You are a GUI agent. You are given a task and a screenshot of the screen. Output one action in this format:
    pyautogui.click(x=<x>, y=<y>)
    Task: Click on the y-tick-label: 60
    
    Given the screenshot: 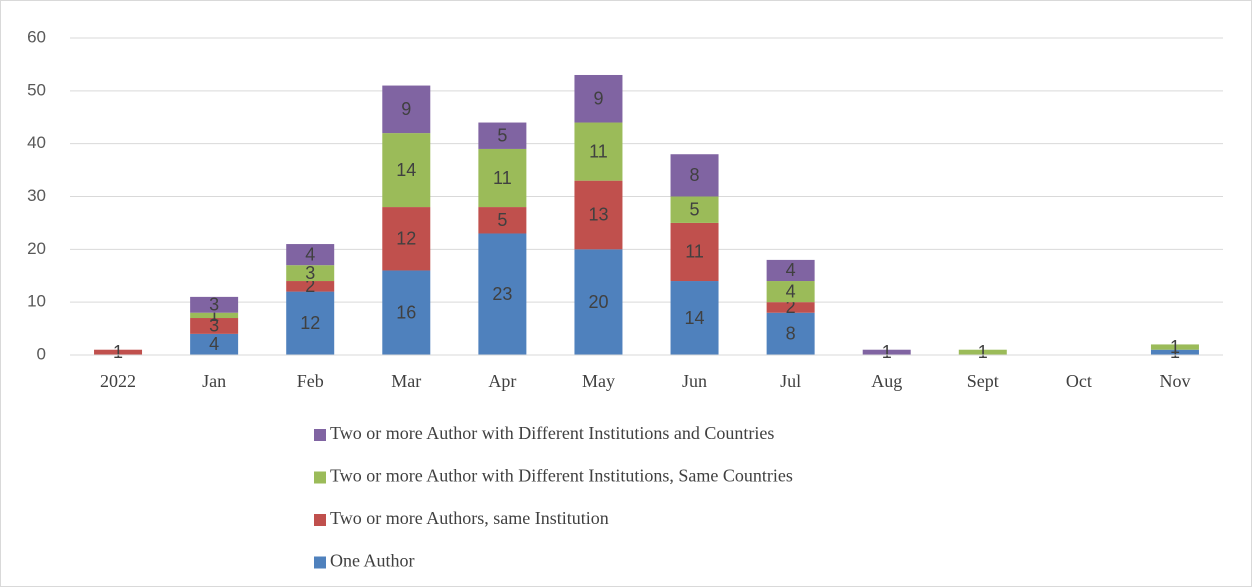 What is the action you would take?
    pyautogui.click(x=36, y=36)
    